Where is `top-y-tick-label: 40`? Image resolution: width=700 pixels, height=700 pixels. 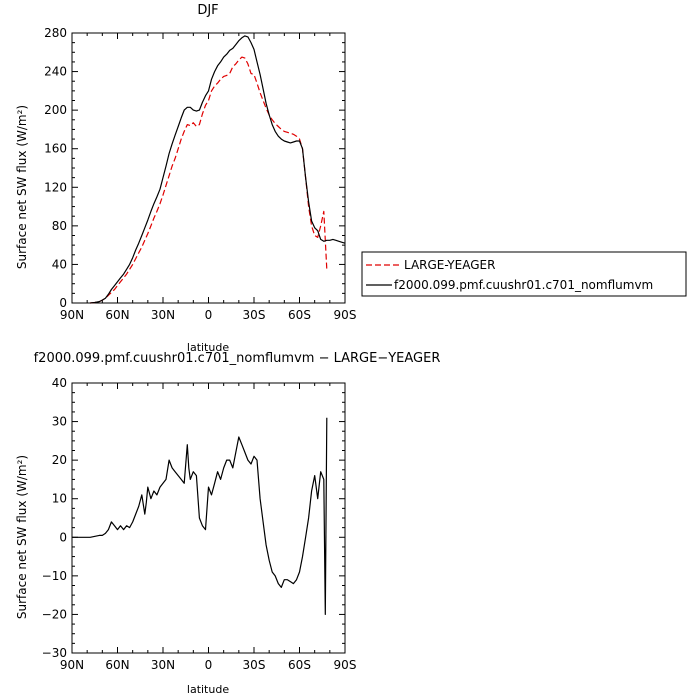 top-y-tick-label: 40 is located at coordinates (59, 264).